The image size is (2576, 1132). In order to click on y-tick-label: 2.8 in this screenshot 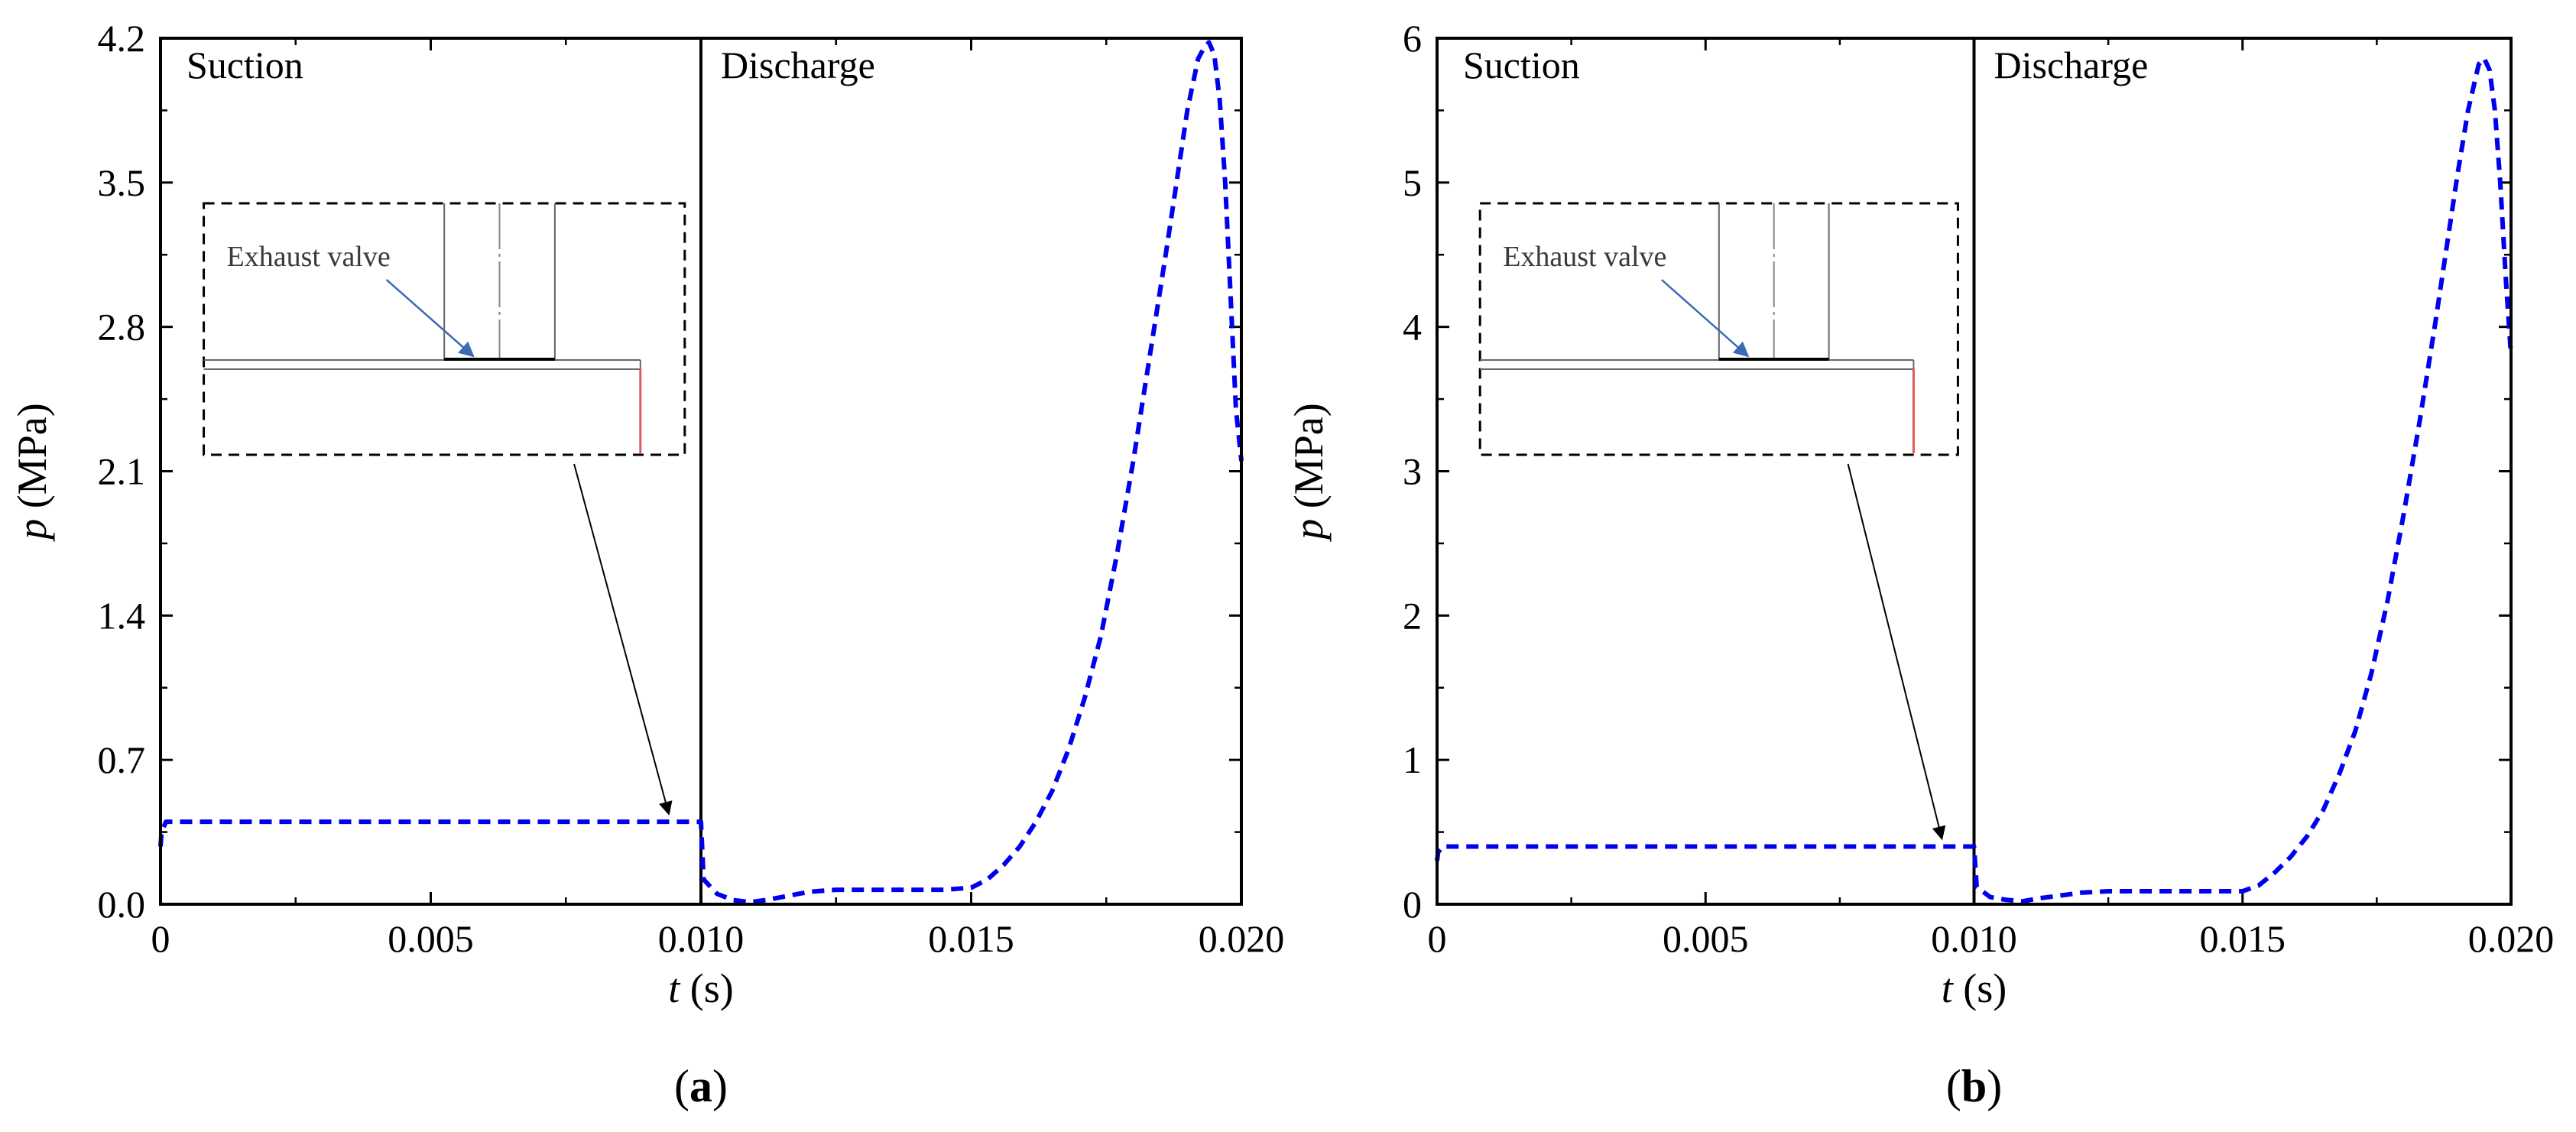, I will do `click(122, 327)`.